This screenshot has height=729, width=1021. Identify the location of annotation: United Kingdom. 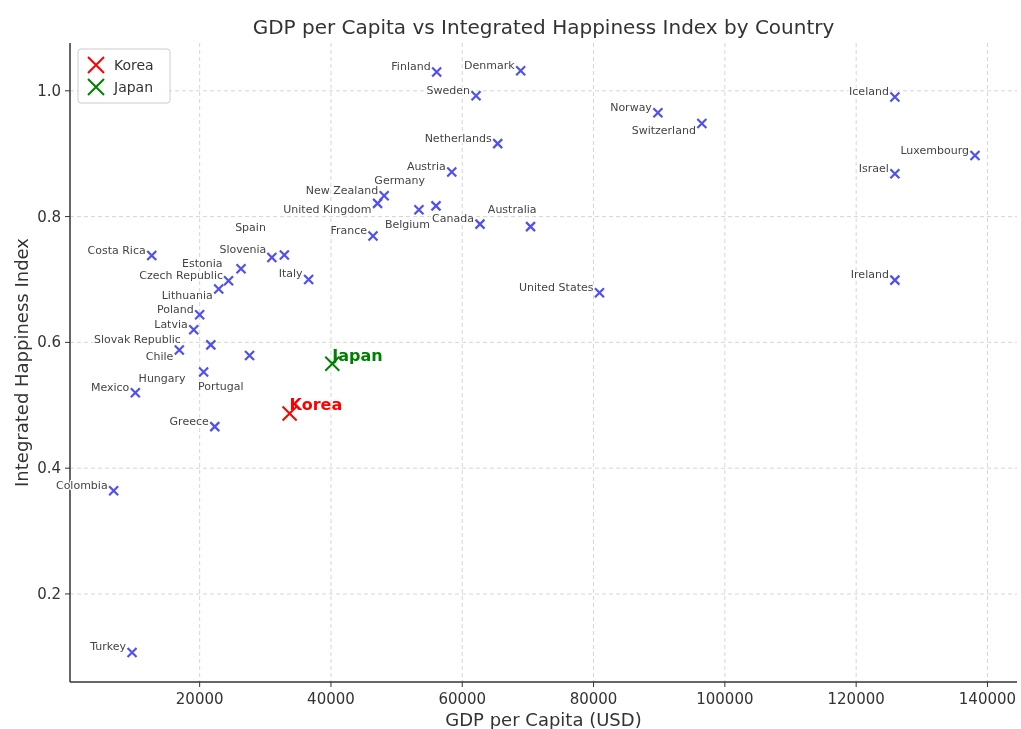
(327, 210).